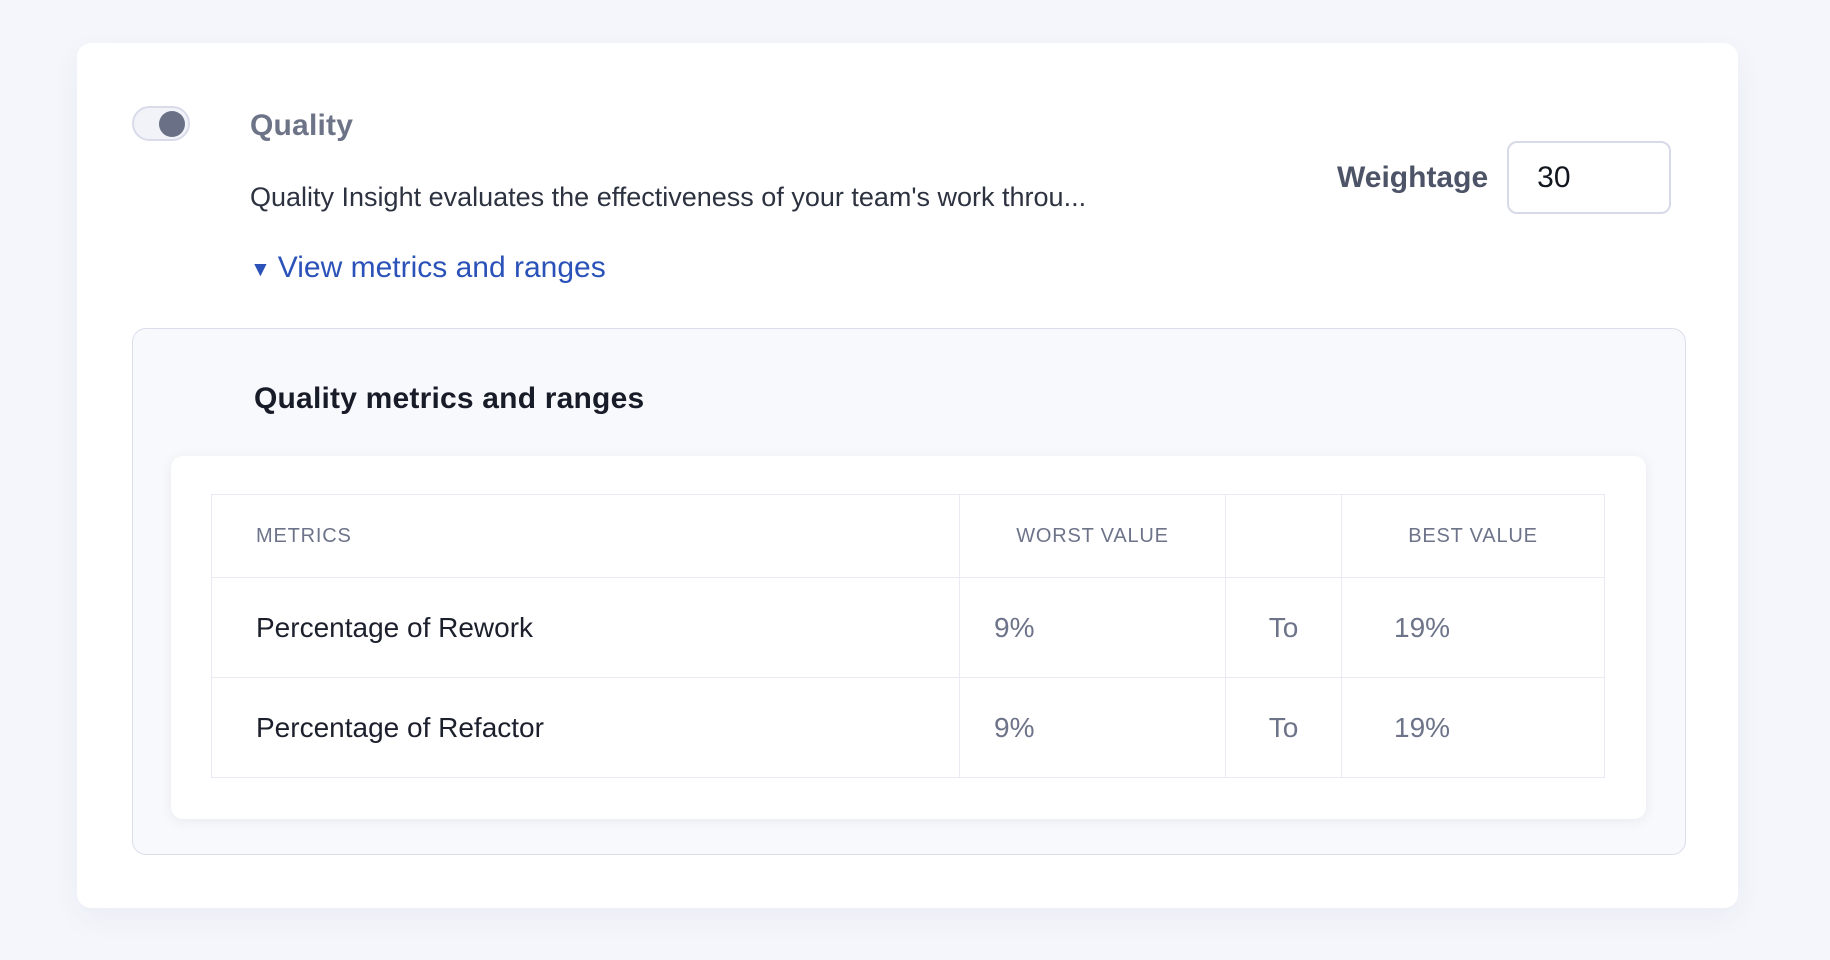 Image resolution: width=1830 pixels, height=960 pixels. What do you see at coordinates (1413, 177) in the screenshot?
I see `weightage-label: Weightage` at bounding box center [1413, 177].